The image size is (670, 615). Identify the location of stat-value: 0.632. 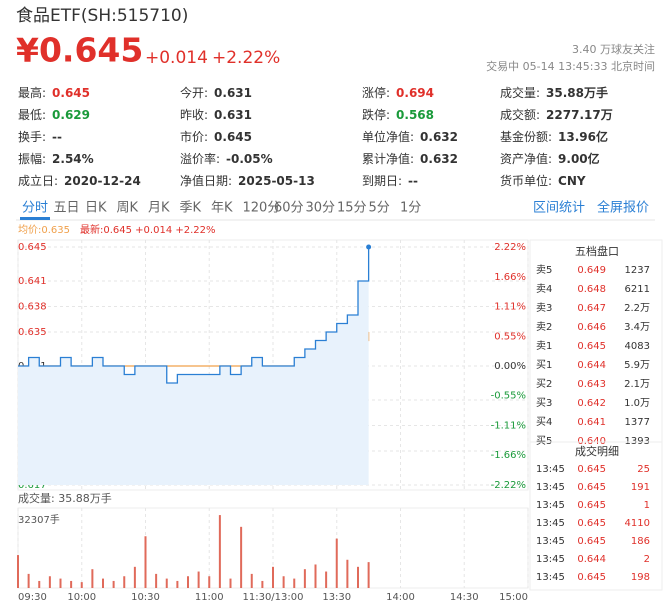
(439, 159).